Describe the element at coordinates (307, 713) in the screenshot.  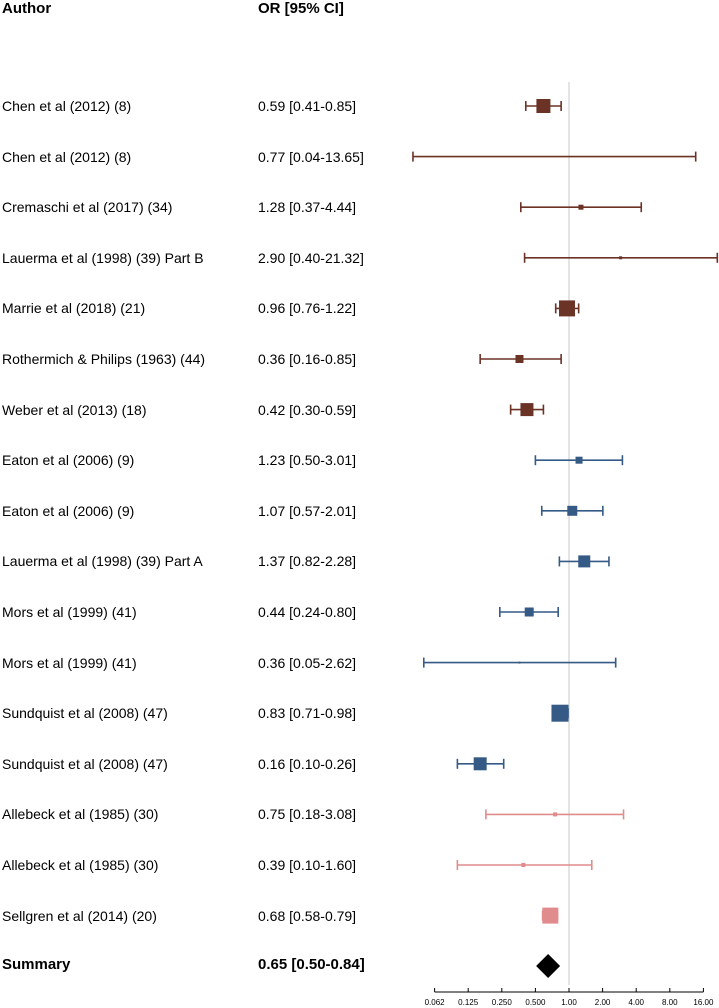
I see `study-or-ci: 0.83 [0.71-0.98]` at that location.